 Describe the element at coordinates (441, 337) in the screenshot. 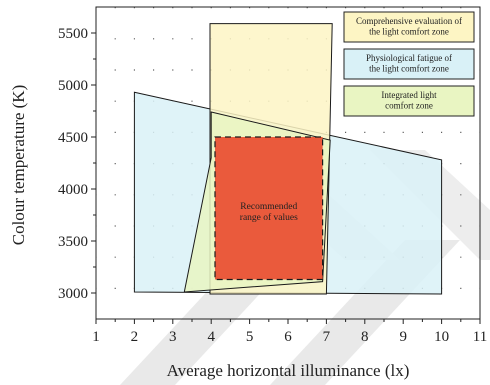

I see `x-tick-label: 10` at that location.